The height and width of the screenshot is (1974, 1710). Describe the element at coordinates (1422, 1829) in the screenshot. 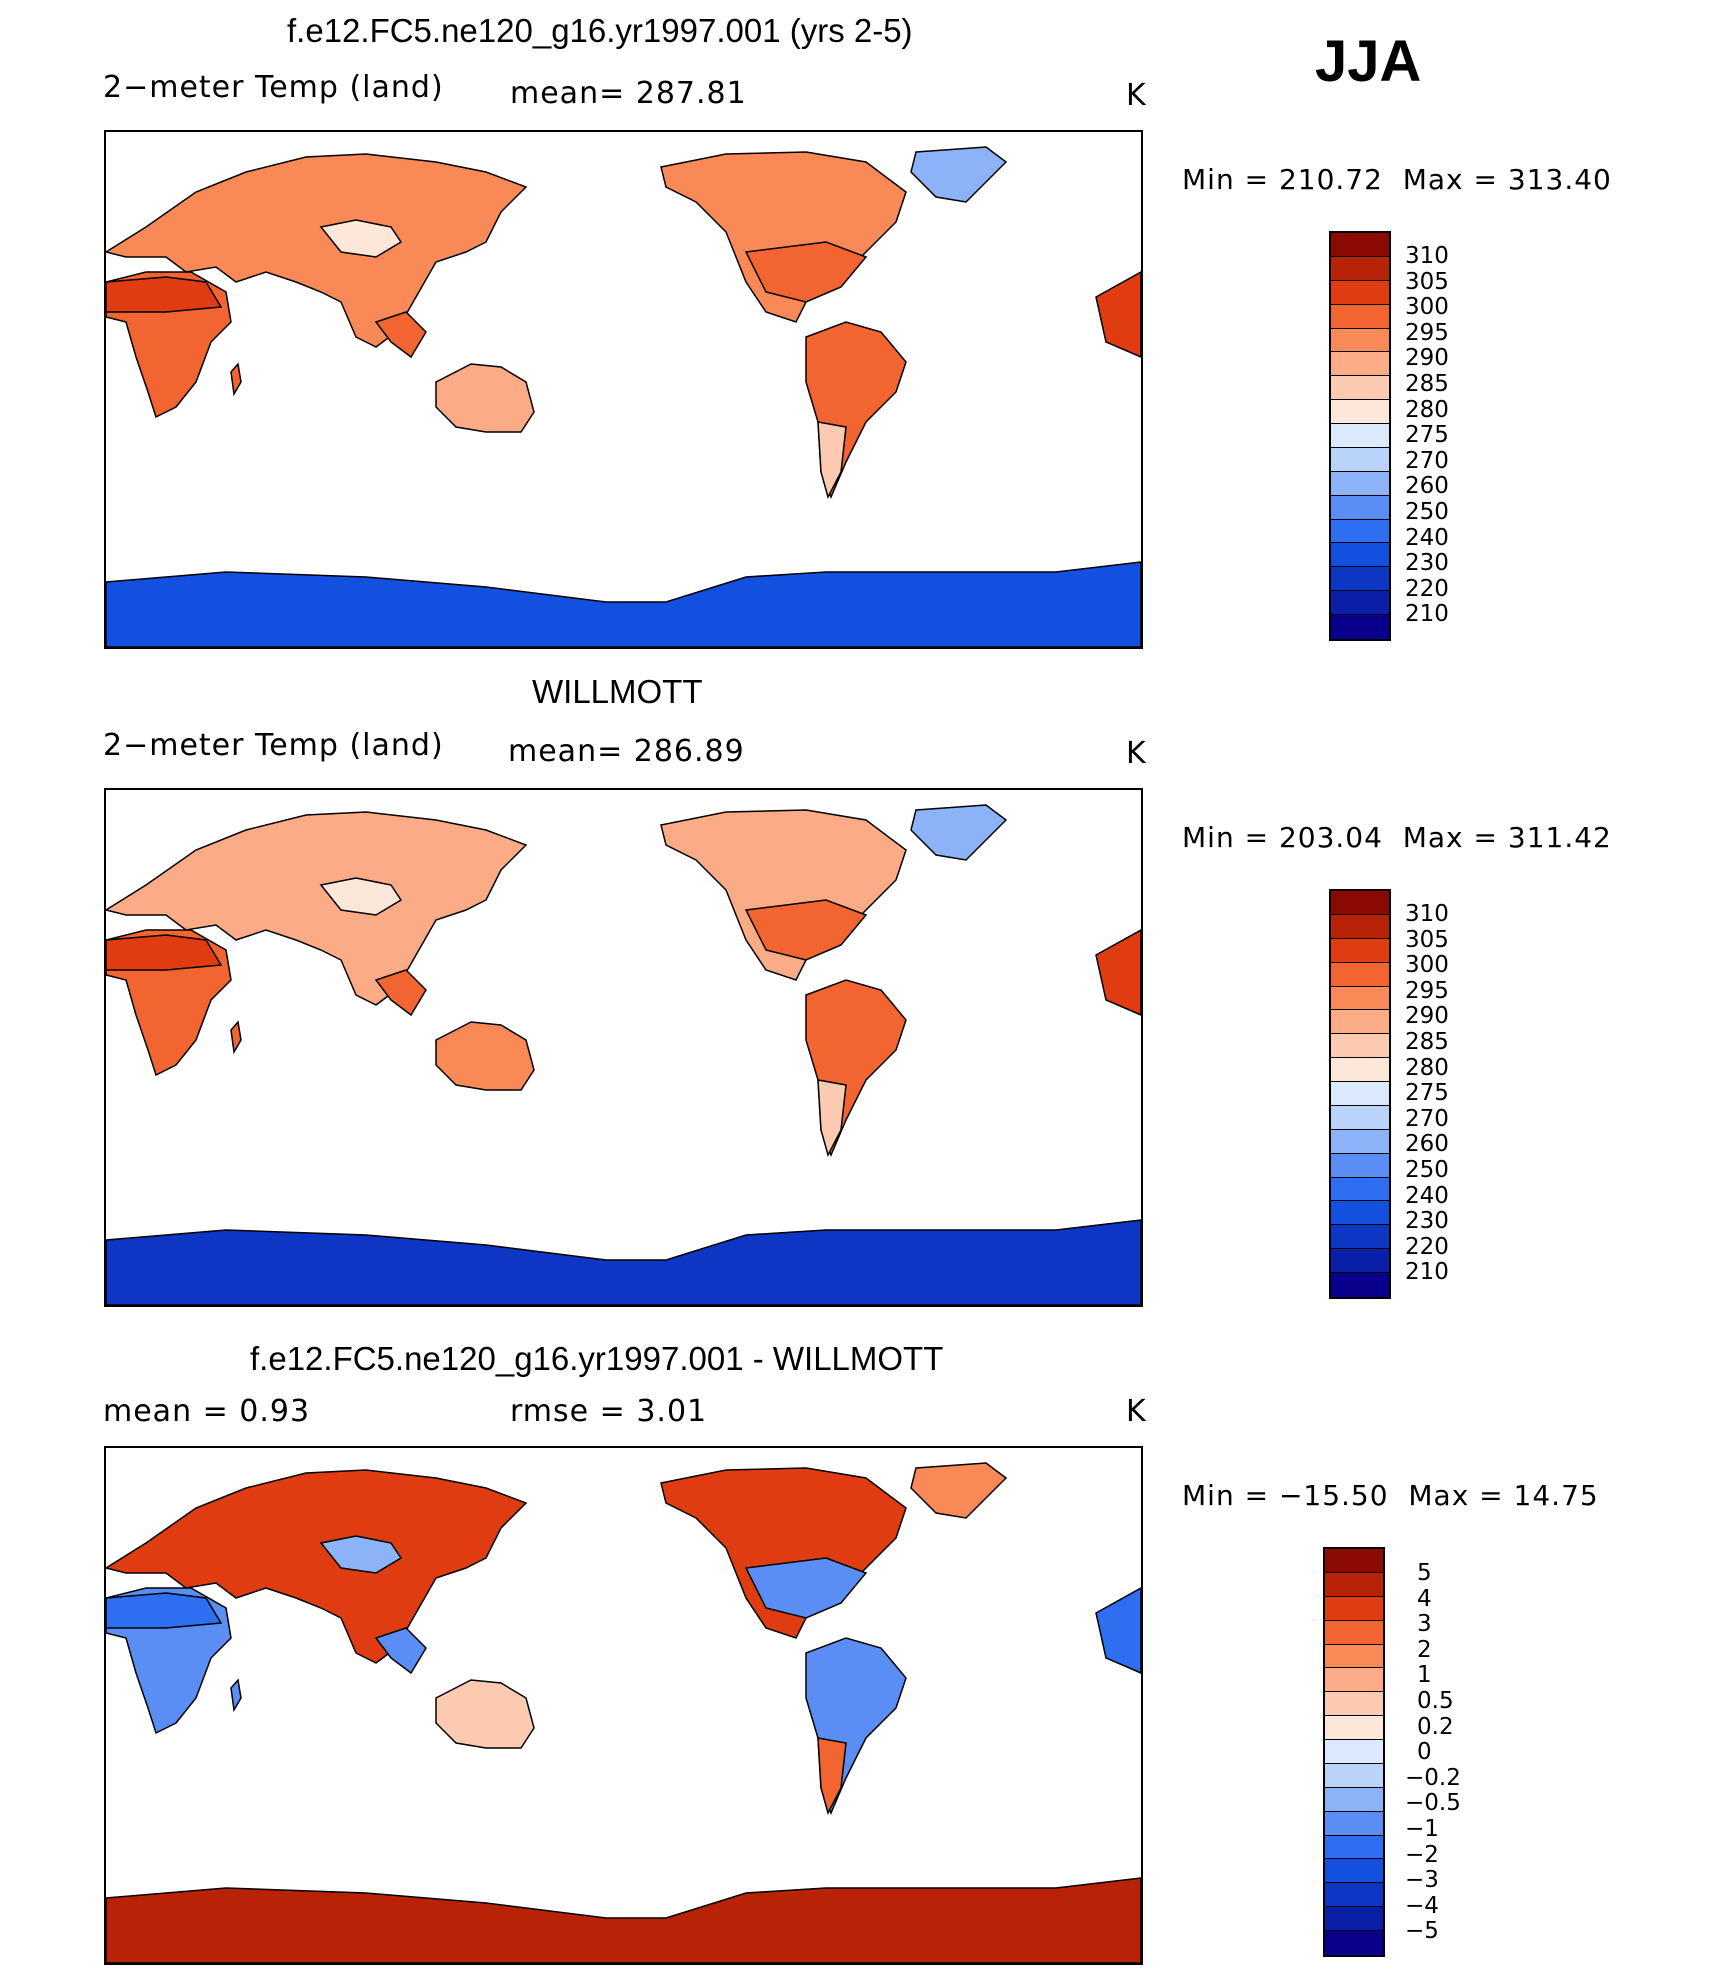

I see `colorbar-tick-label: −1` at that location.